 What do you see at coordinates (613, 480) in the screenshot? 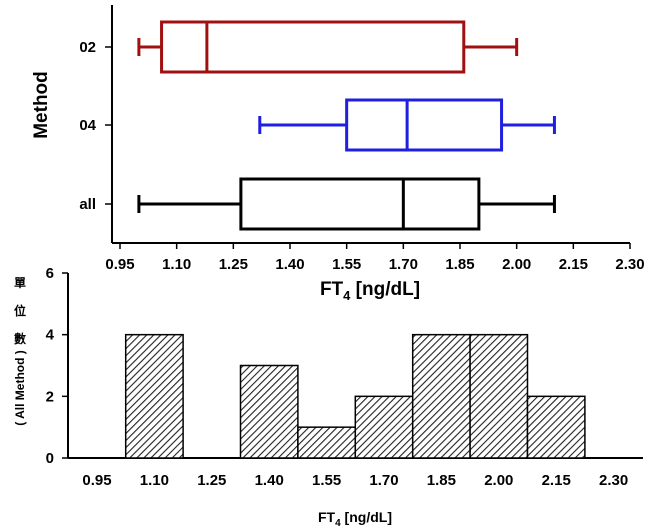
I see `histogram-x-tick-label: 2.30` at bounding box center [613, 480].